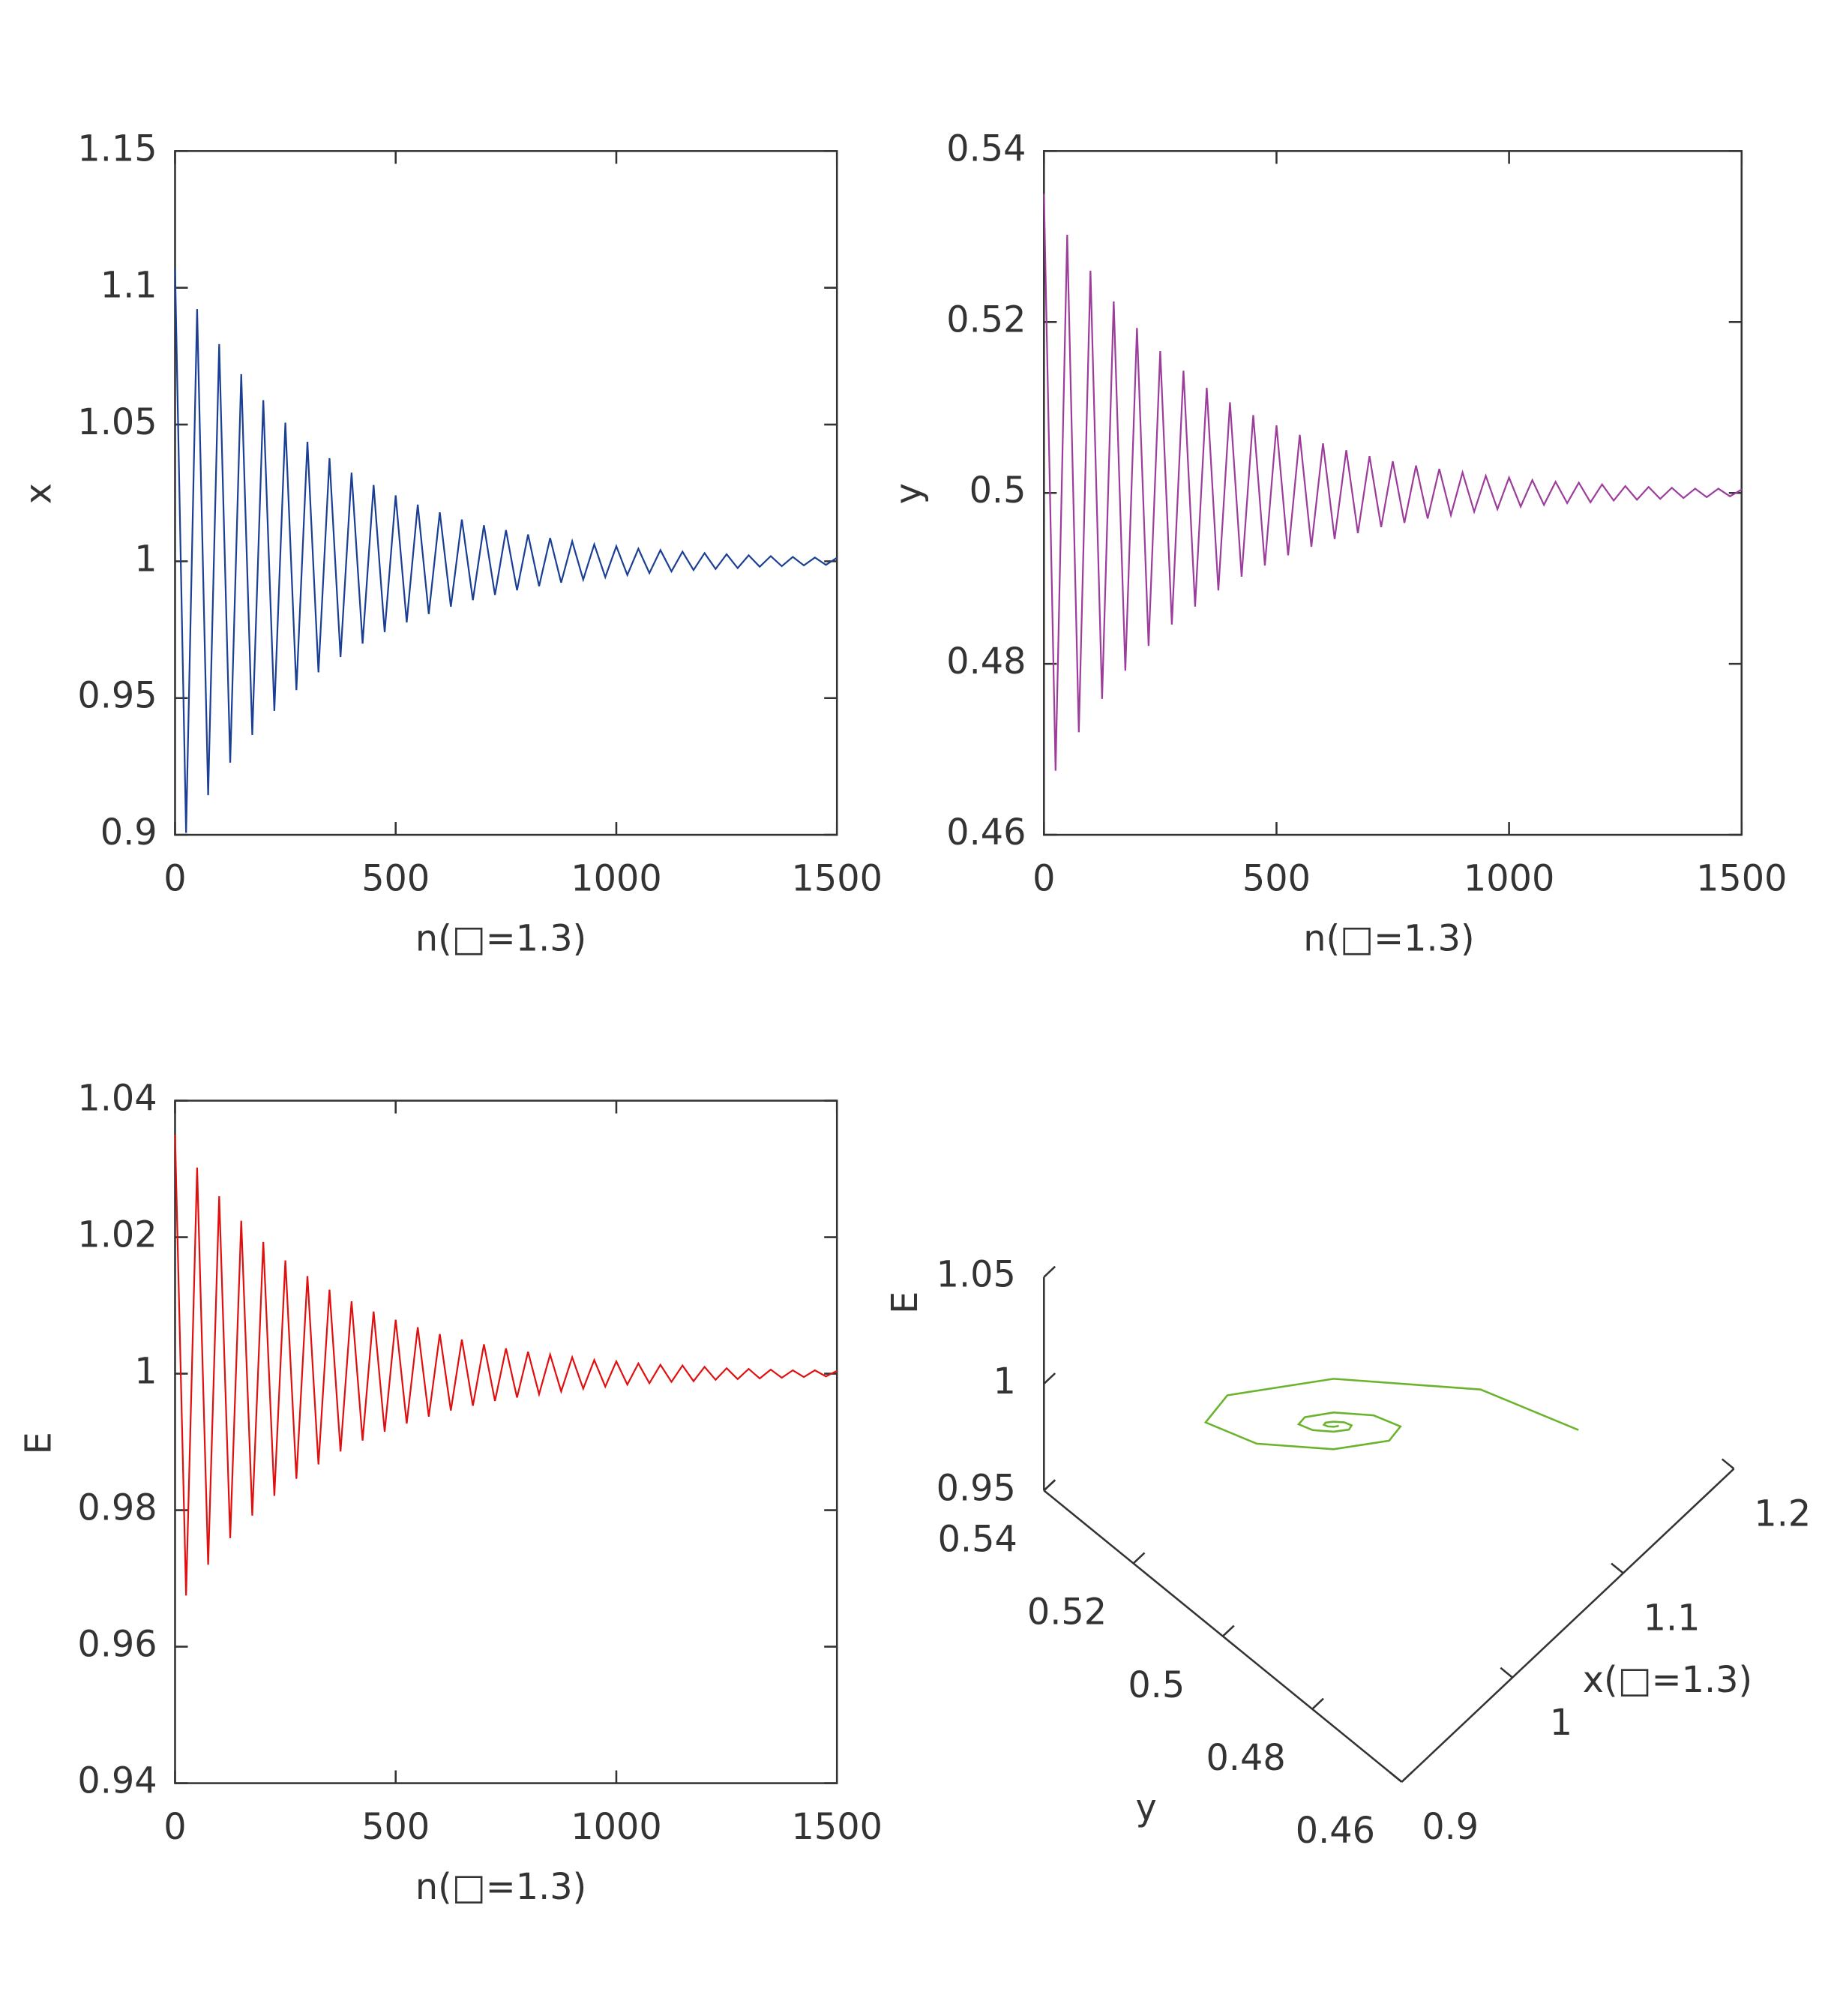 The image size is (1840, 2016). I want to click on y-tick-label: 1.15, so click(117, 149).